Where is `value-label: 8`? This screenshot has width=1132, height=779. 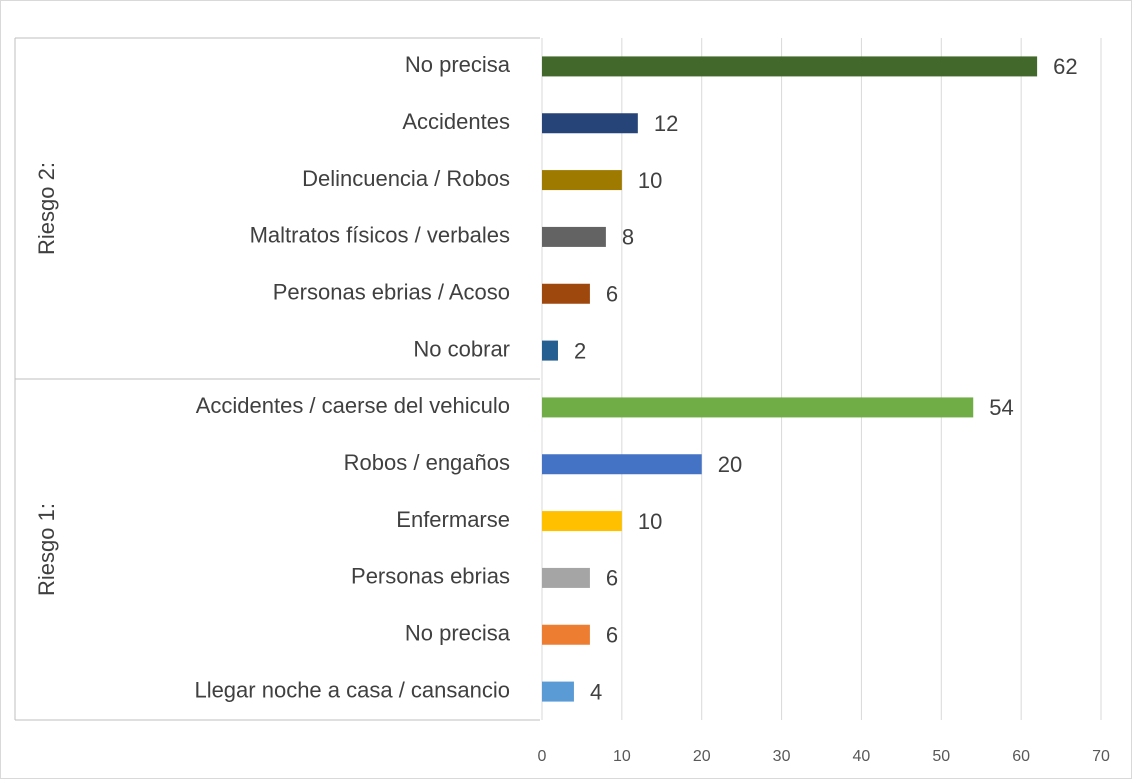
value-label: 8 is located at coordinates (628, 237).